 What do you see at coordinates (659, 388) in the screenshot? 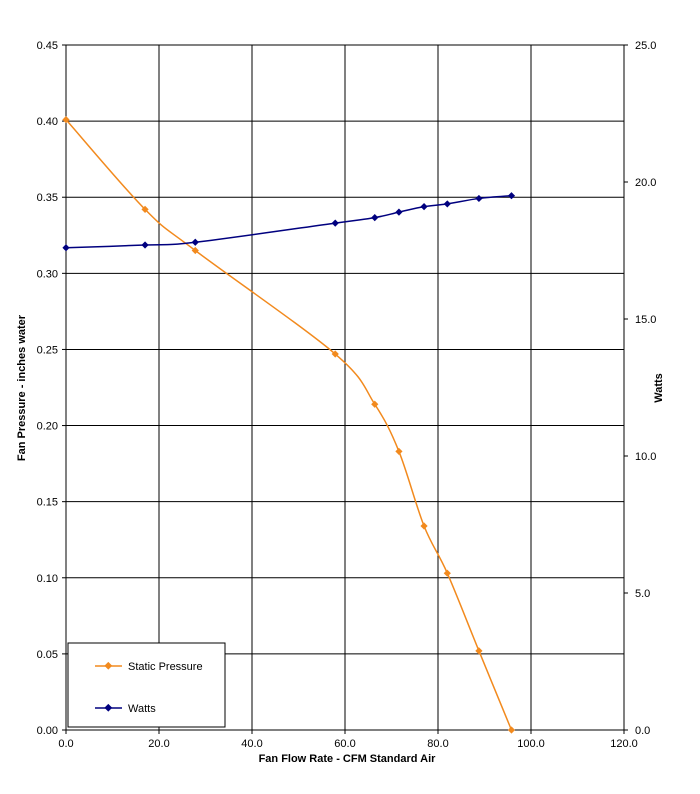
I see `y2-axis-title: Watts` at bounding box center [659, 388].